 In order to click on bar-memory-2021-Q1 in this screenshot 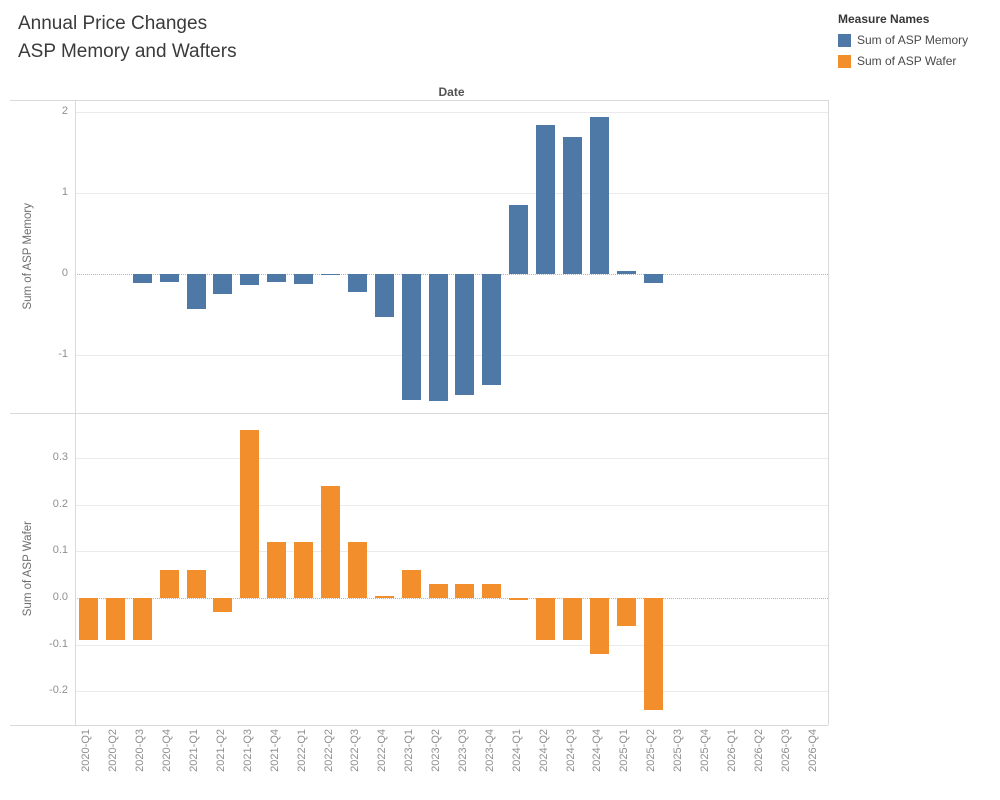, I will do `click(196, 291)`.